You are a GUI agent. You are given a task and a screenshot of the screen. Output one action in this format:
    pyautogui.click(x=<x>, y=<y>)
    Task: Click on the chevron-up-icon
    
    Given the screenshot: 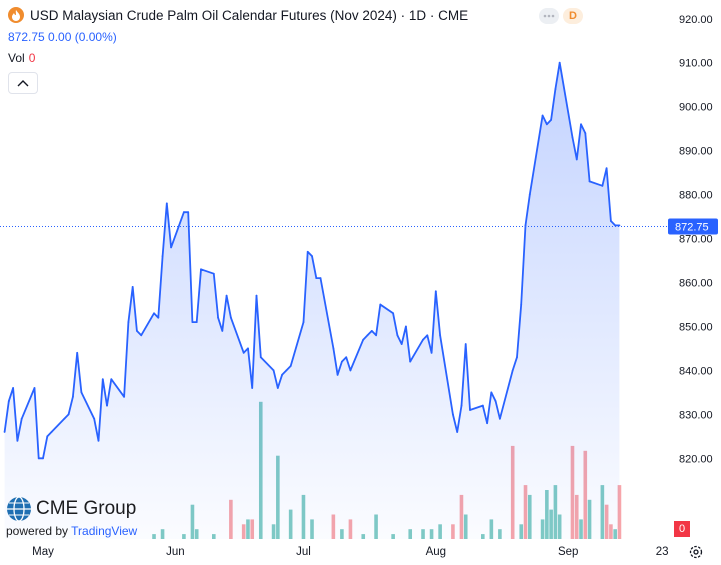 What is the action you would take?
    pyautogui.click(x=23, y=83)
    